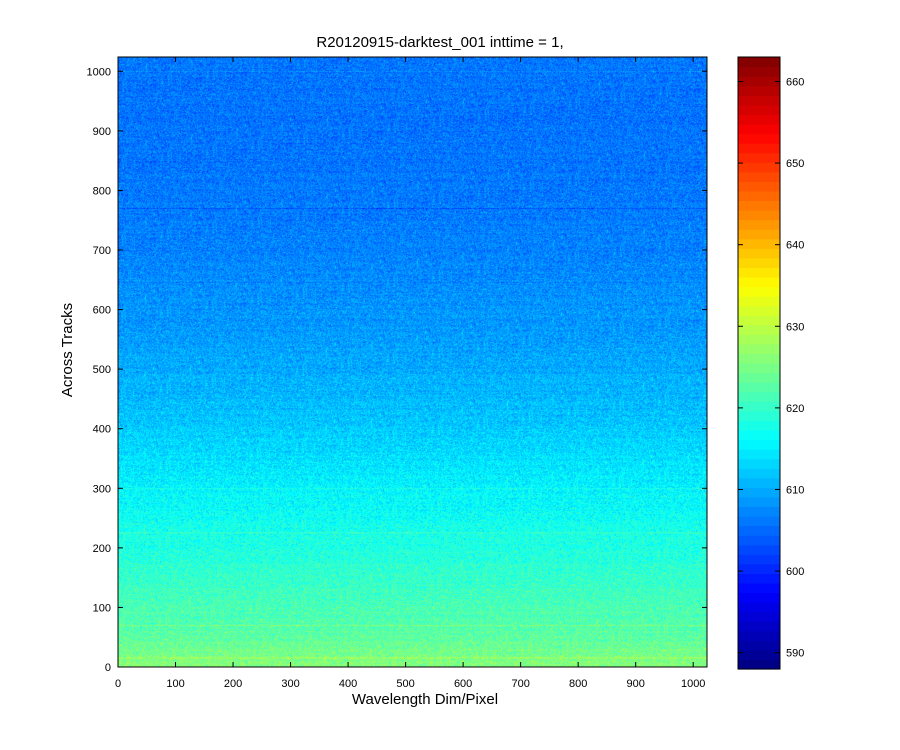 The image size is (900, 750). I want to click on colorbar-tick-label: 610, so click(795, 490).